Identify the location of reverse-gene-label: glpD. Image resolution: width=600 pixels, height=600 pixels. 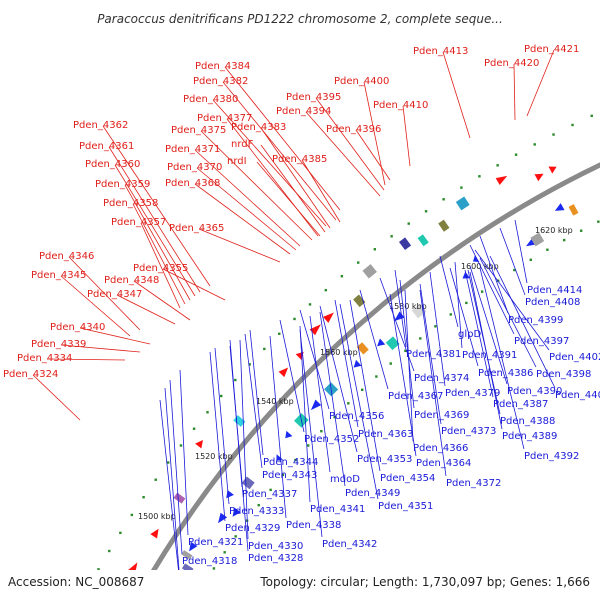
(469, 334).